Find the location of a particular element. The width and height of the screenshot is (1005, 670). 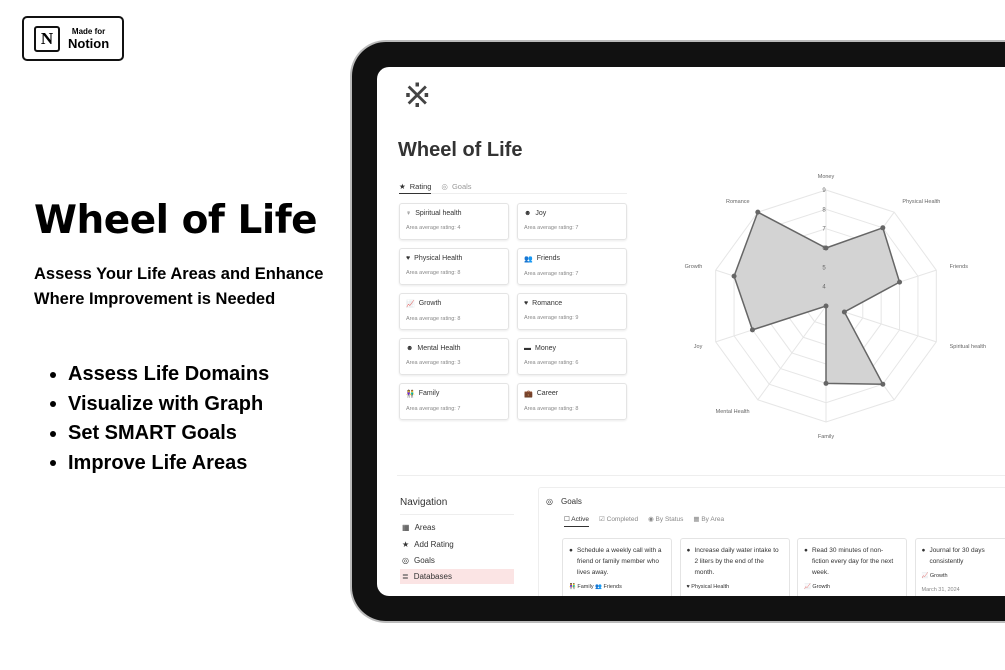

tick-label: 7 is located at coordinates (824, 230).